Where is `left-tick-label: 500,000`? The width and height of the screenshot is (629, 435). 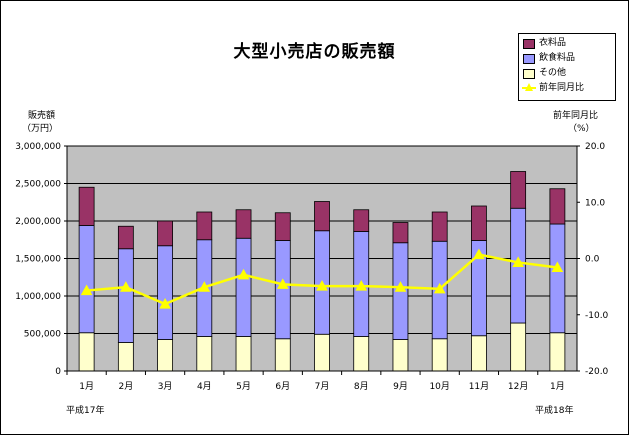
left-tick-label: 500,000 is located at coordinates (42, 335).